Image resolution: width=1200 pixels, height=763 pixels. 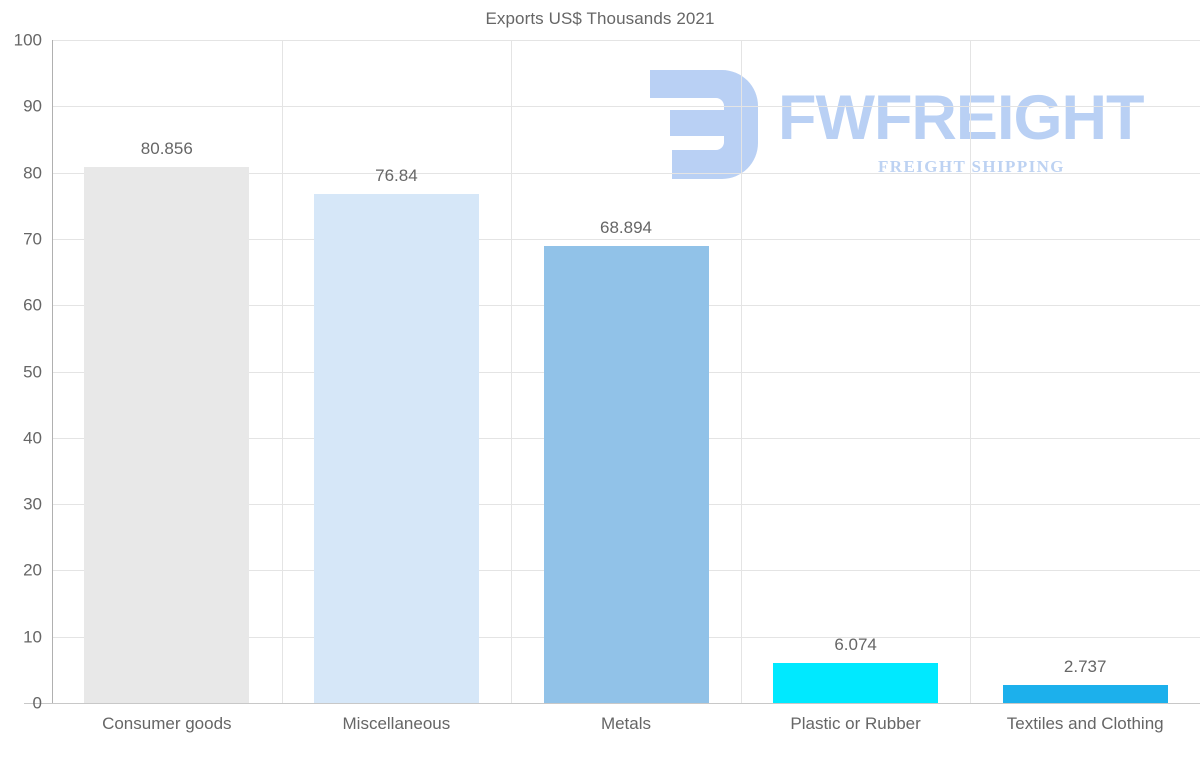 I want to click on y-axis-tick-label: 70, so click(x=32, y=239).